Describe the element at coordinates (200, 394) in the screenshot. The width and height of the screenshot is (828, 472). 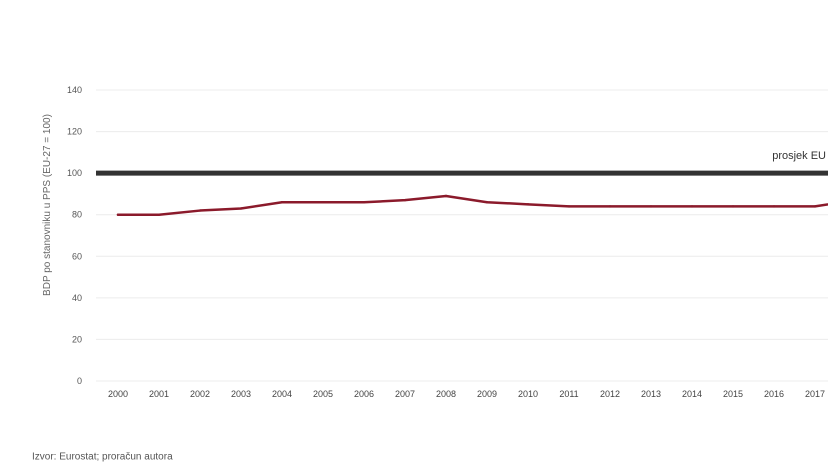
I see `x-tick-label: 2002` at that location.